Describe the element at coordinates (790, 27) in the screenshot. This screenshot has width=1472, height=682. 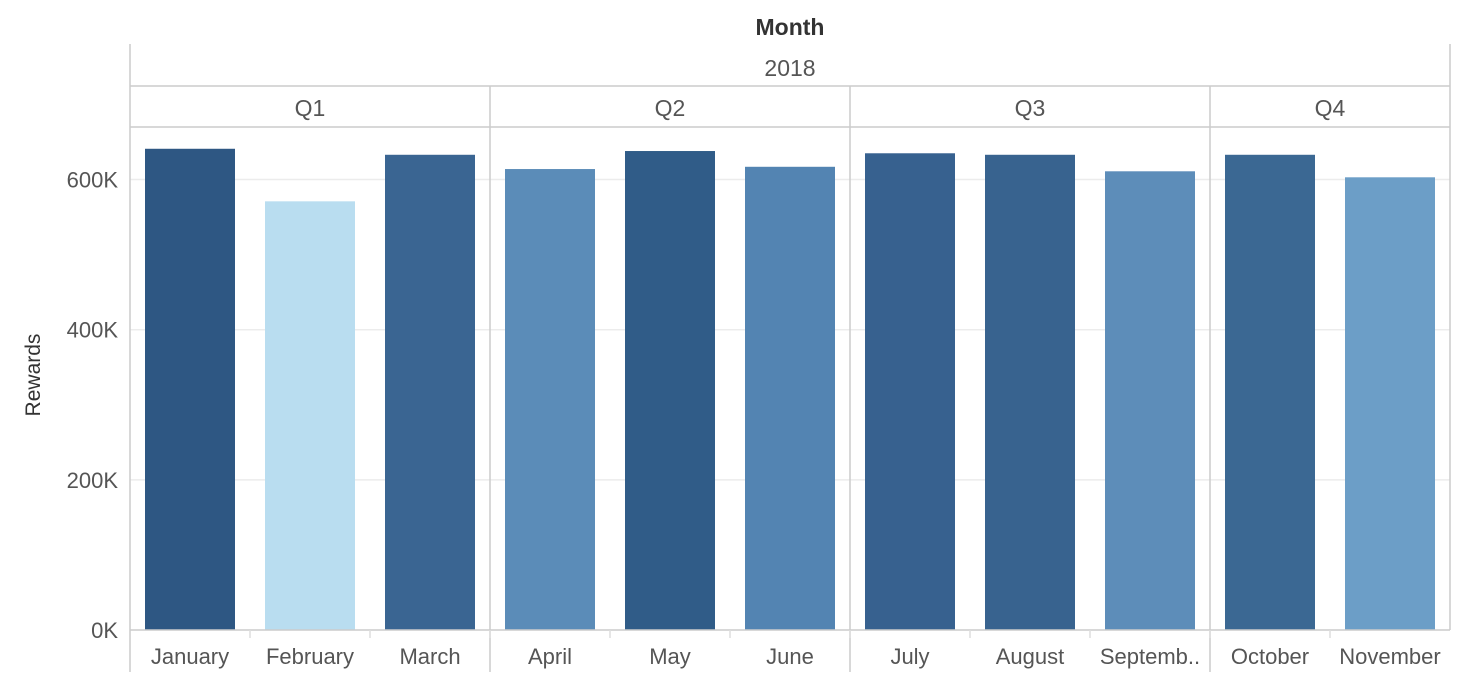
I see `chart-title: Month` at that location.